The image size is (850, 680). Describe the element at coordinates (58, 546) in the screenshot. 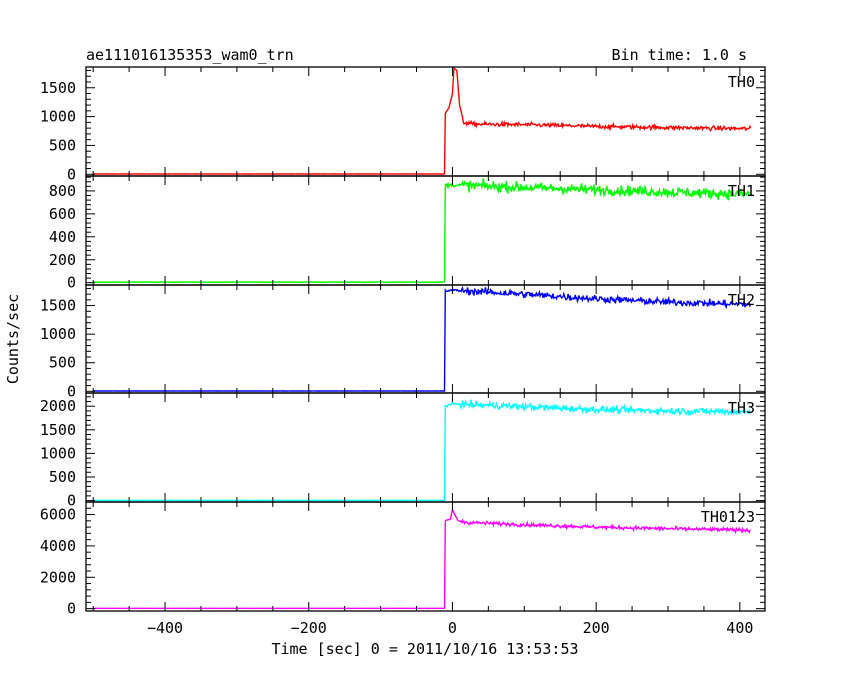

I see `y-tick-label: 4000` at that location.